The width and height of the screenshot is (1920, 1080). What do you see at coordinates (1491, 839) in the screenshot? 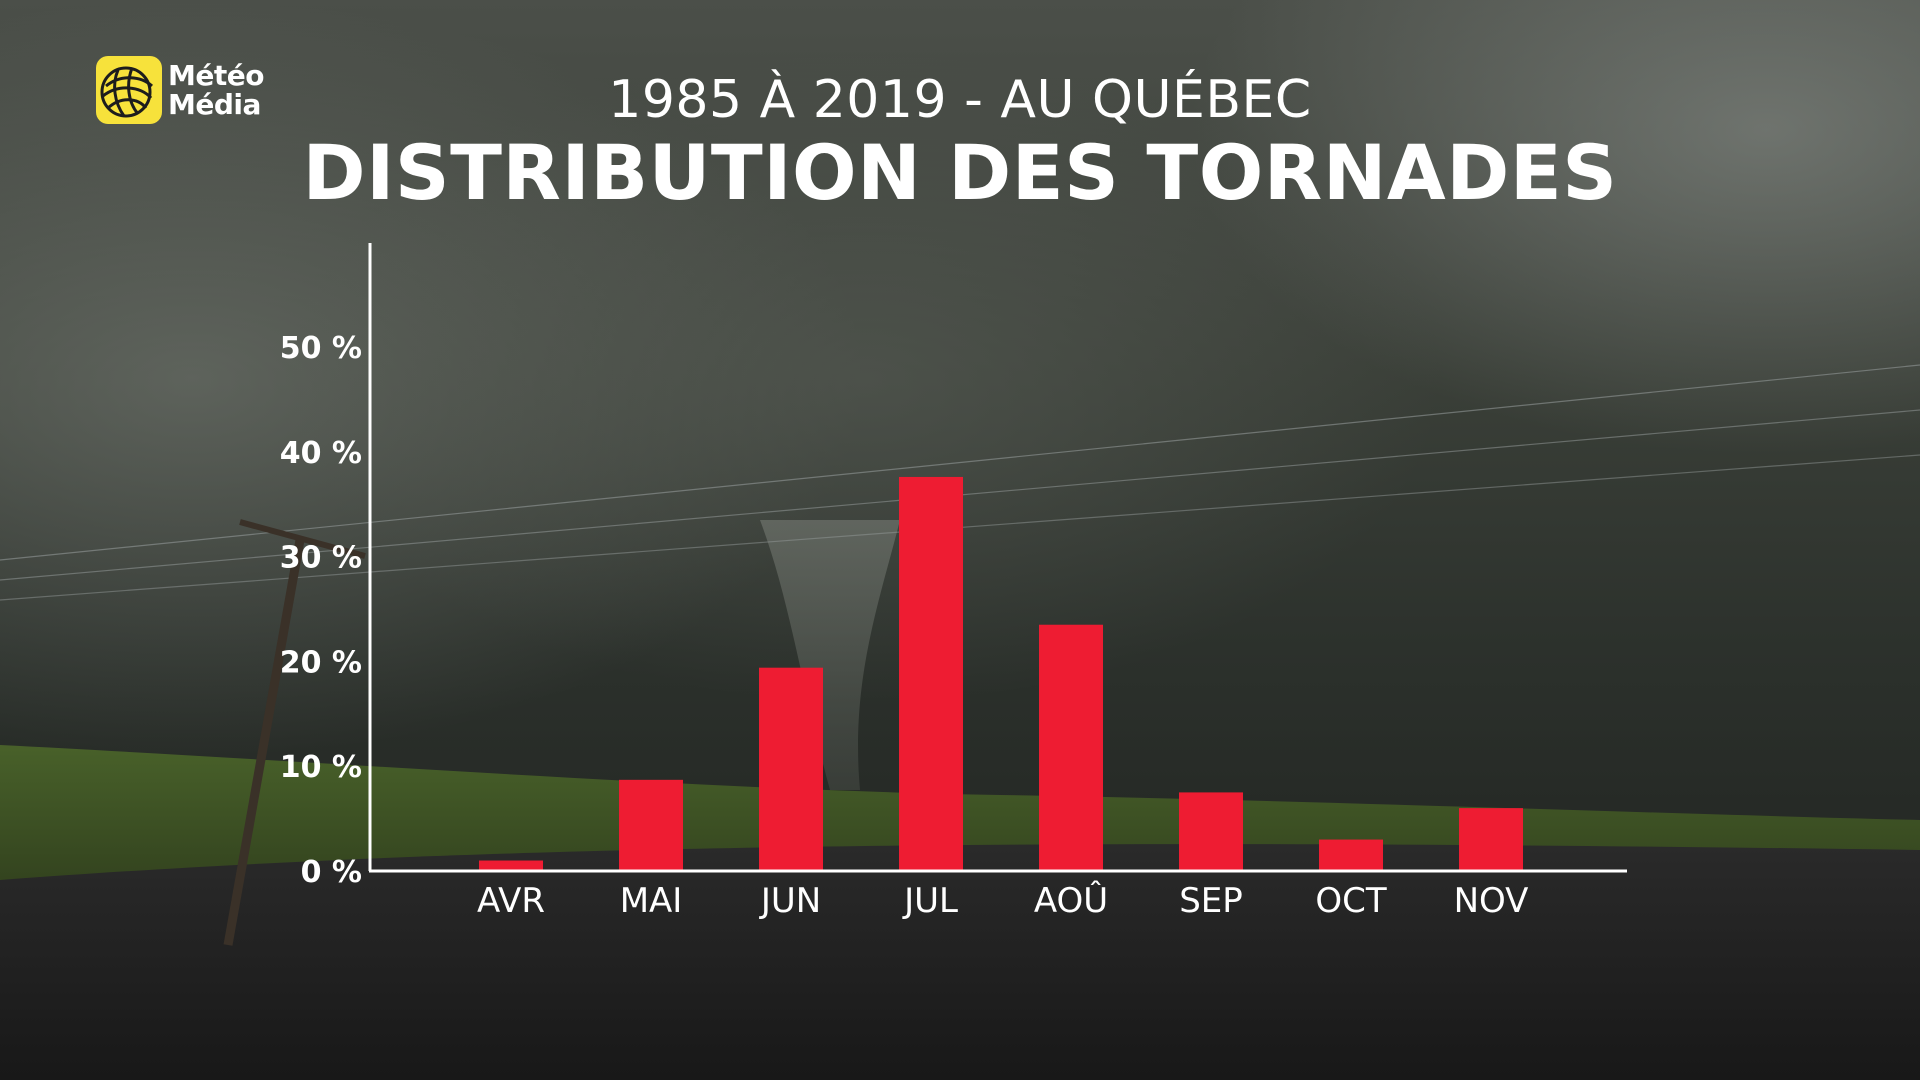
I see `bar-nov` at bounding box center [1491, 839].